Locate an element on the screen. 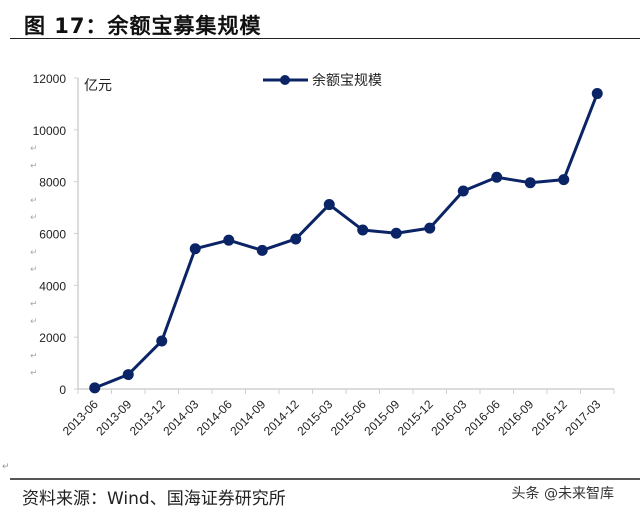 Image resolution: width=640 pixels, height=514 pixels. legend-label: 余额宝规模 is located at coordinates (347, 80).